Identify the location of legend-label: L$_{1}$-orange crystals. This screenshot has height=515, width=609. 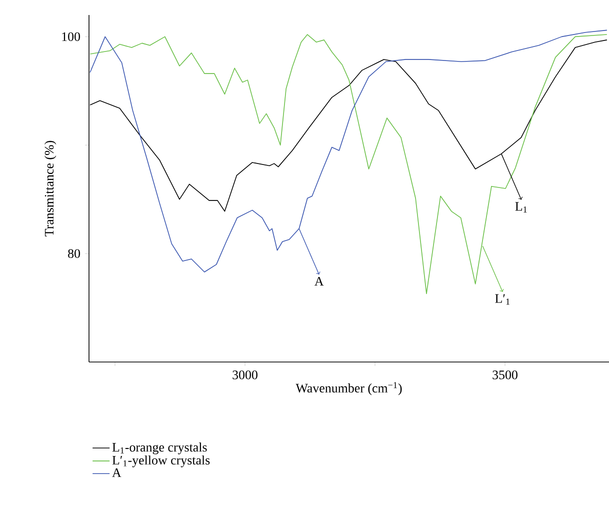
(159, 448).